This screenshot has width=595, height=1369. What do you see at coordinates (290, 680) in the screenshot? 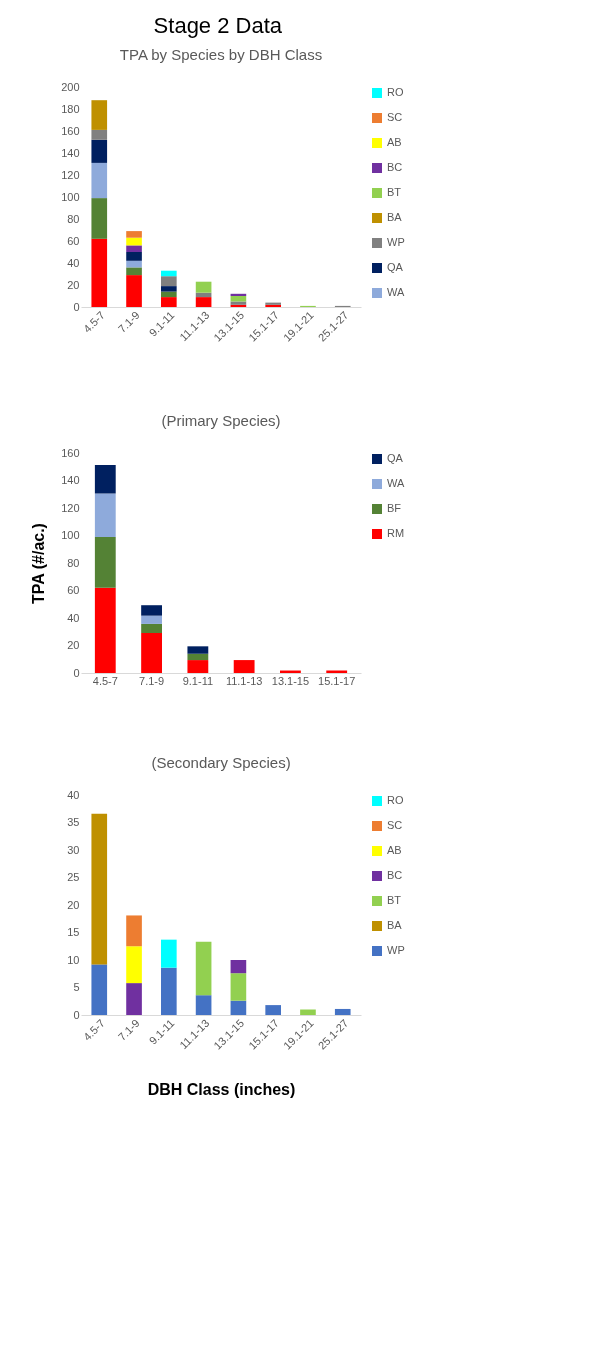
I see `x-tick-label: 13.1-15` at bounding box center [290, 680].